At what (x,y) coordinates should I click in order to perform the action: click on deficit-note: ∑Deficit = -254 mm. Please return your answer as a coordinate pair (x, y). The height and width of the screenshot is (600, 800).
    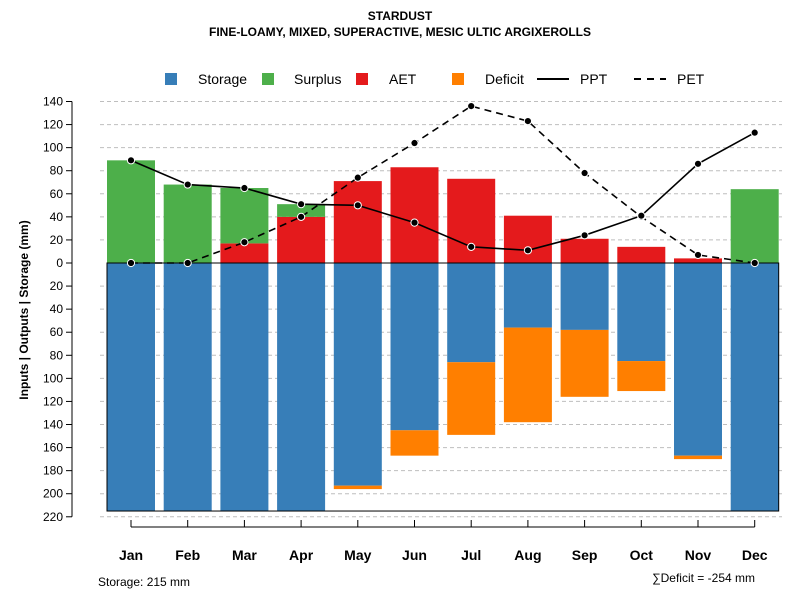
    Looking at the image, I should click on (703, 578).